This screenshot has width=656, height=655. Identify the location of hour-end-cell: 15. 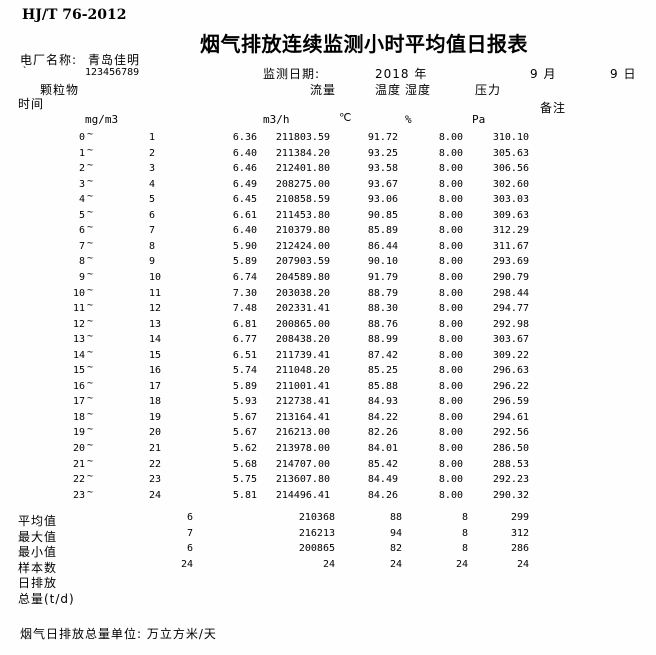
(155, 355).